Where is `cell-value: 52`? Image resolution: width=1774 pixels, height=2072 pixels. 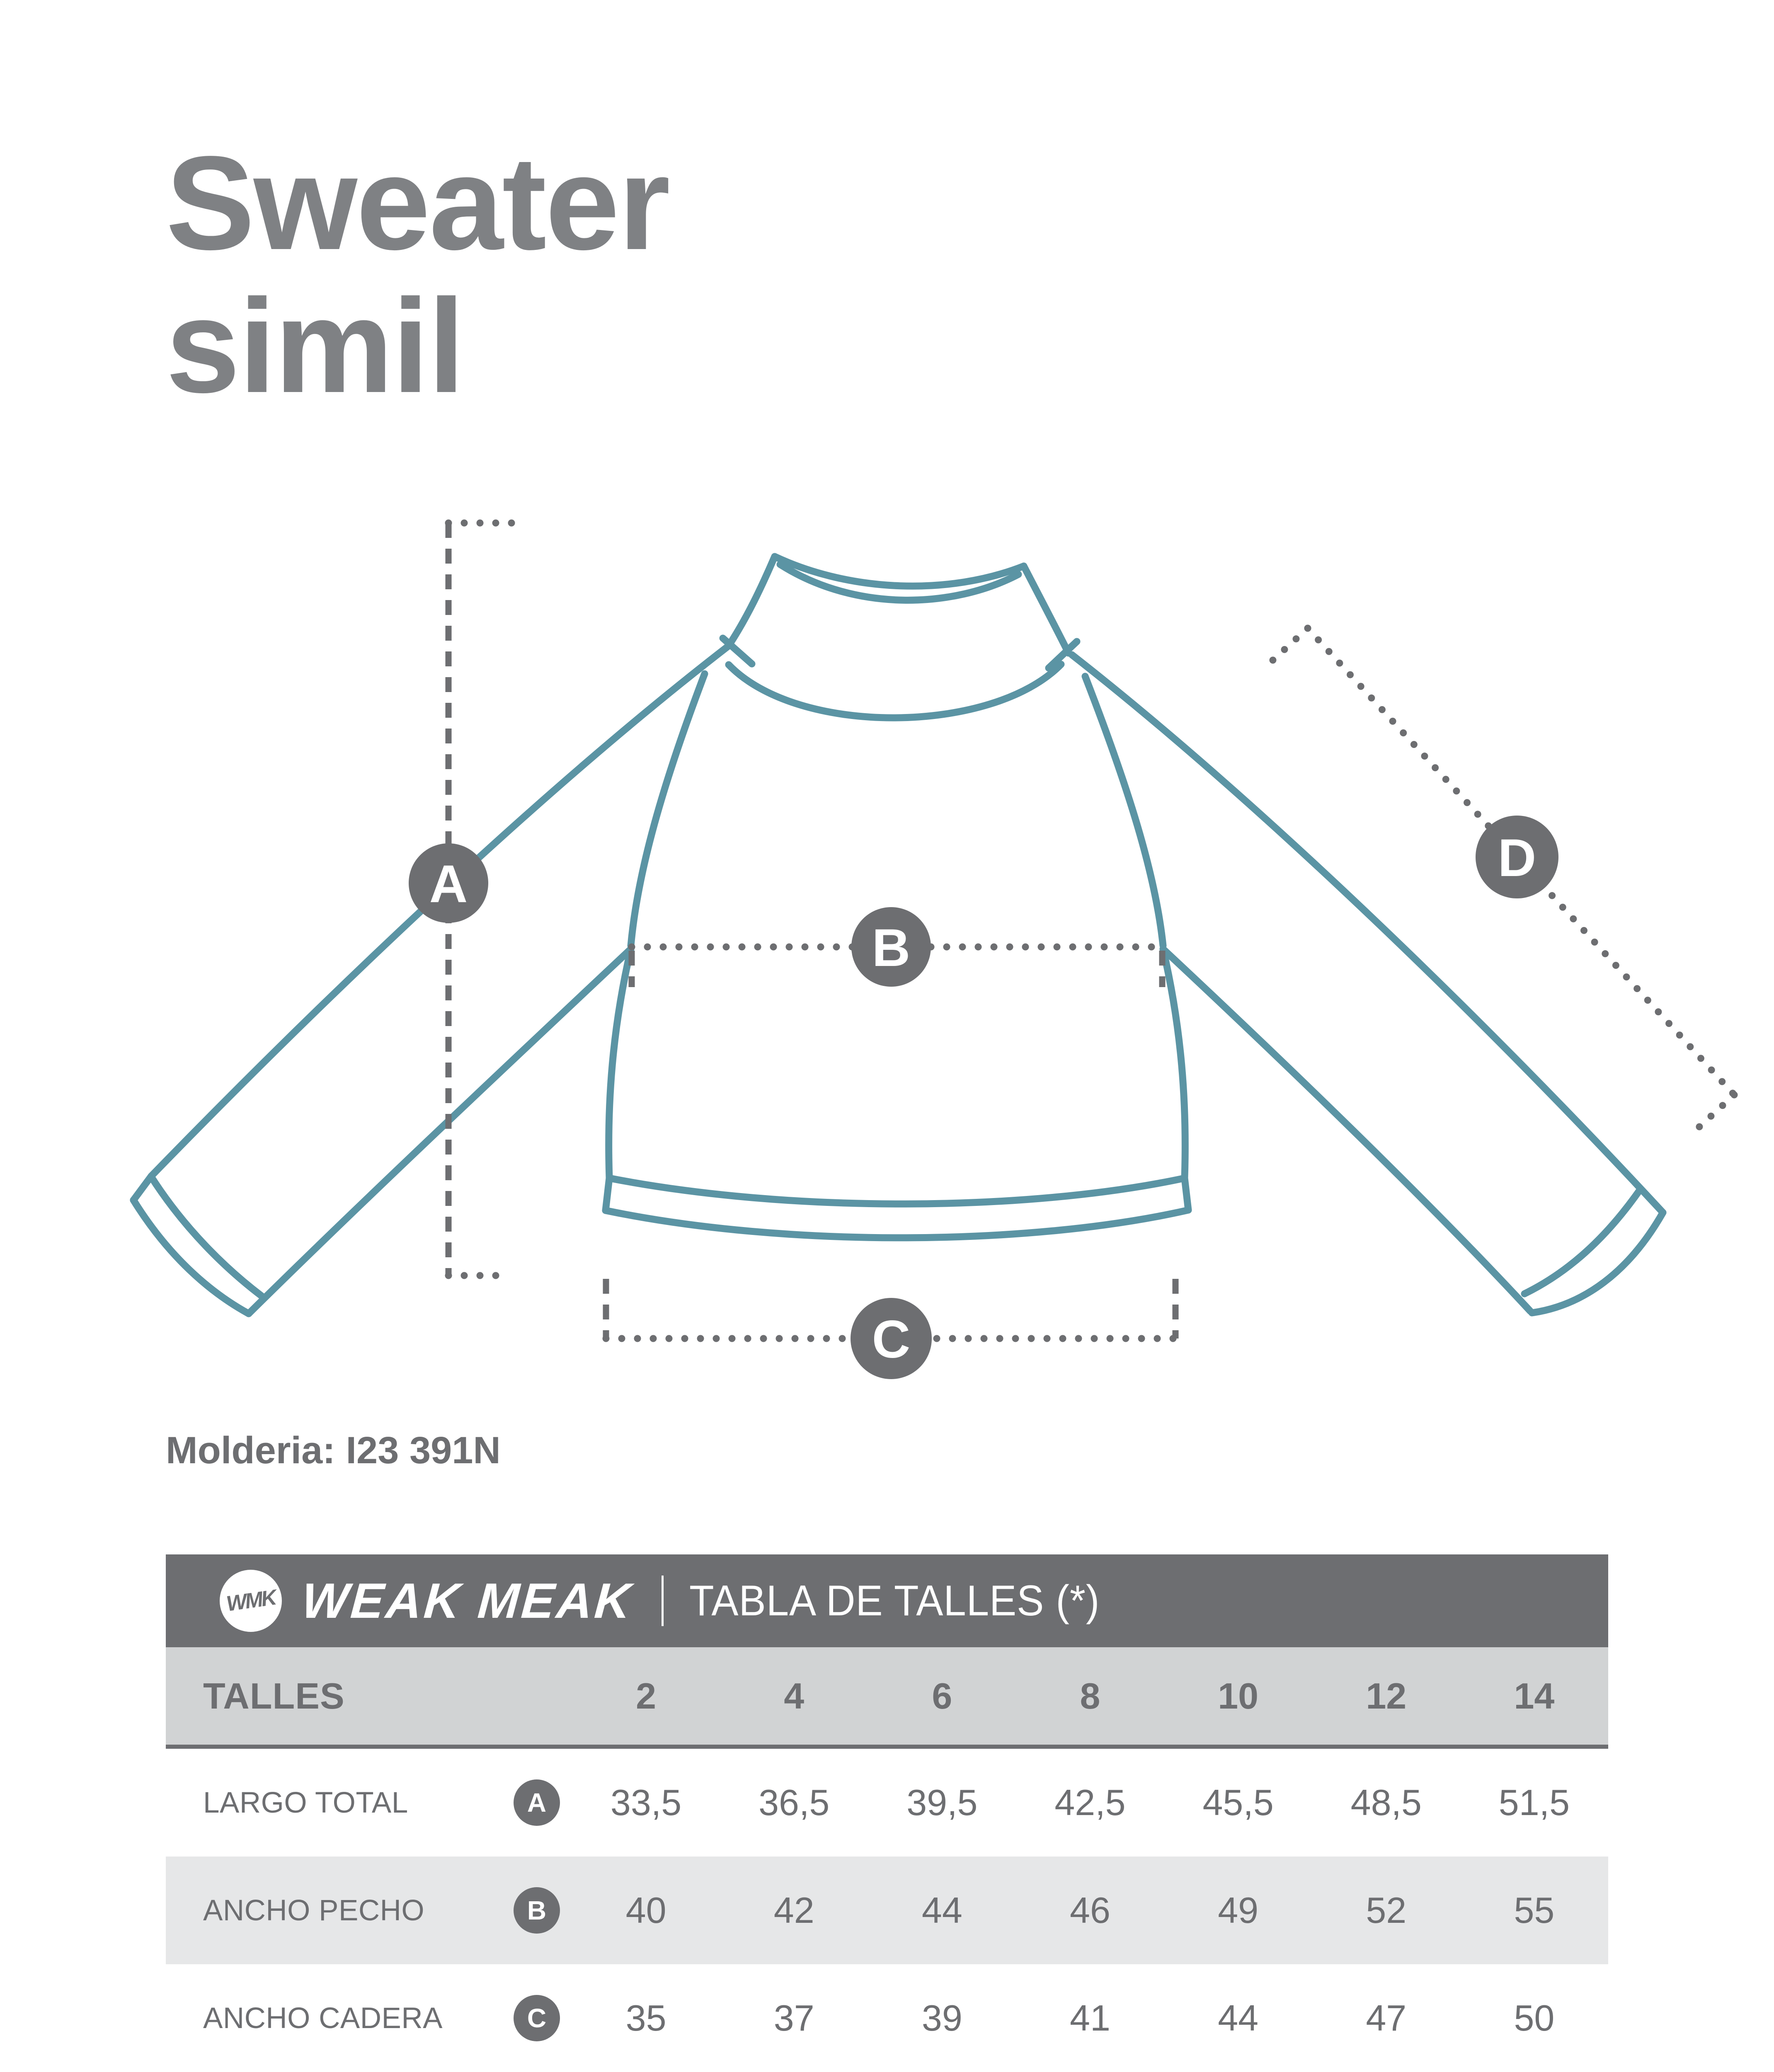 cell-value: 52 is located at coordinates (1386, 1910).